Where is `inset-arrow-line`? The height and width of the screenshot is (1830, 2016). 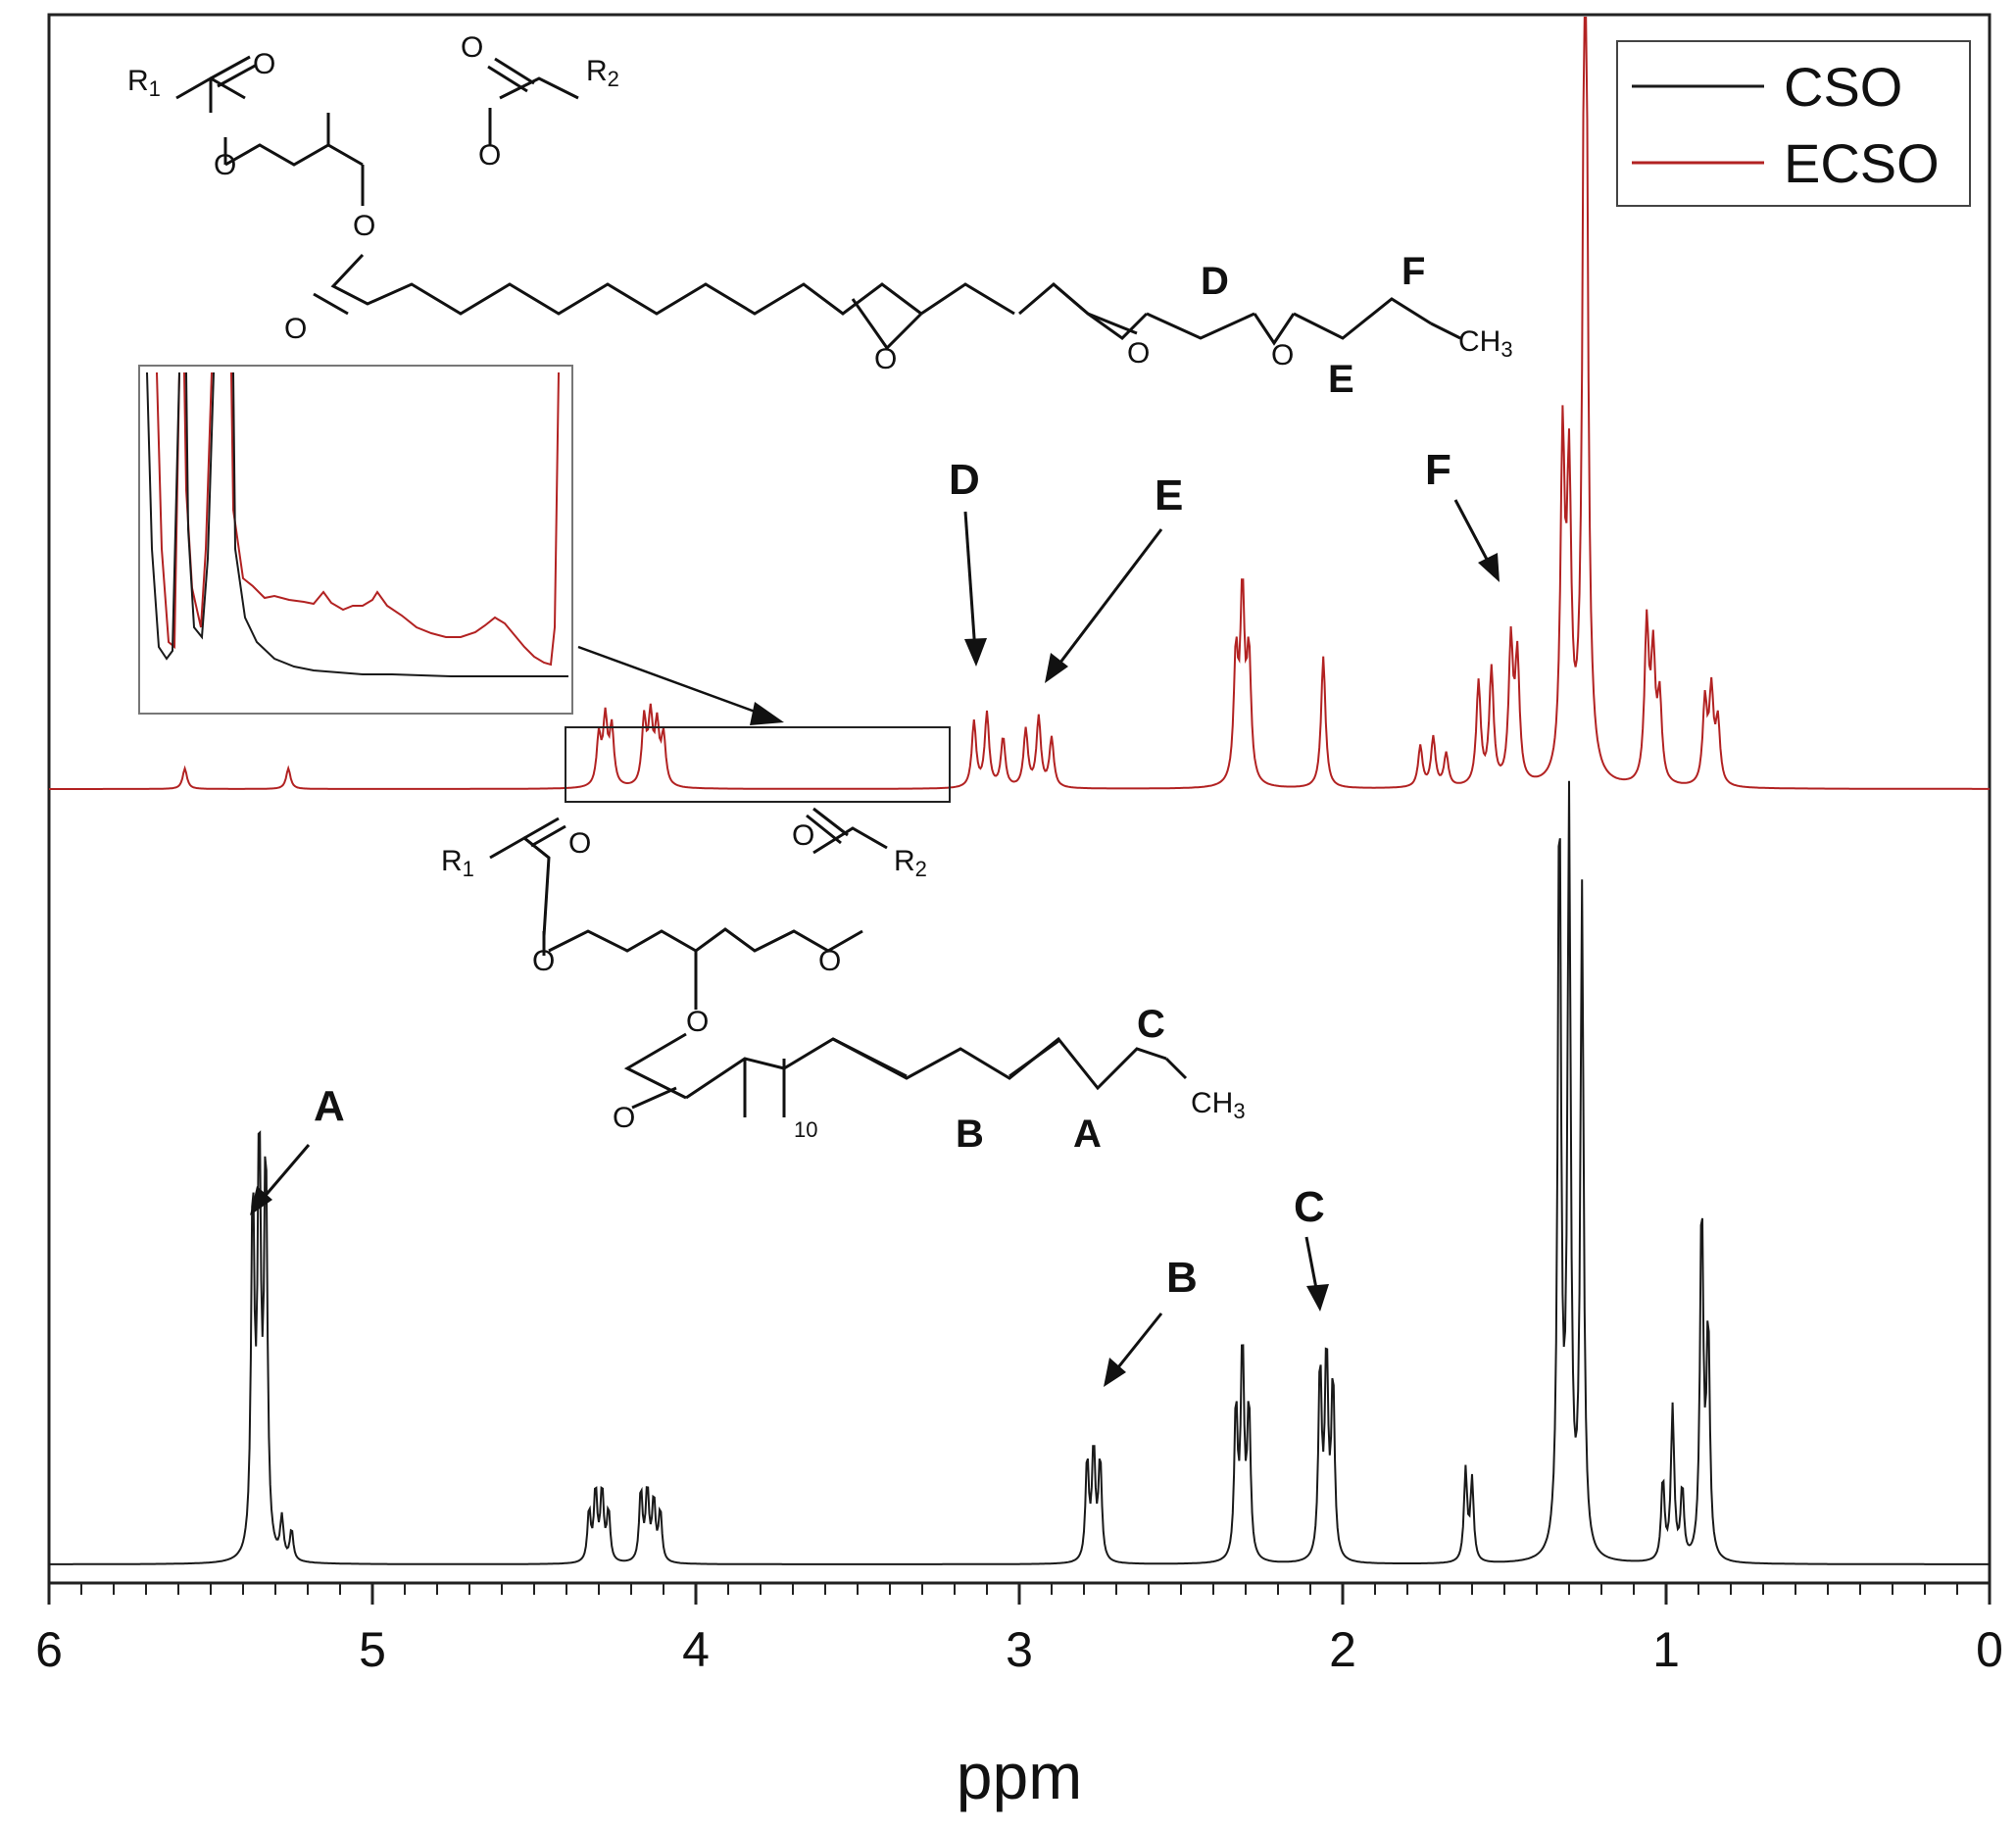
inset-arrow-line is located at coordinates (678, 683).